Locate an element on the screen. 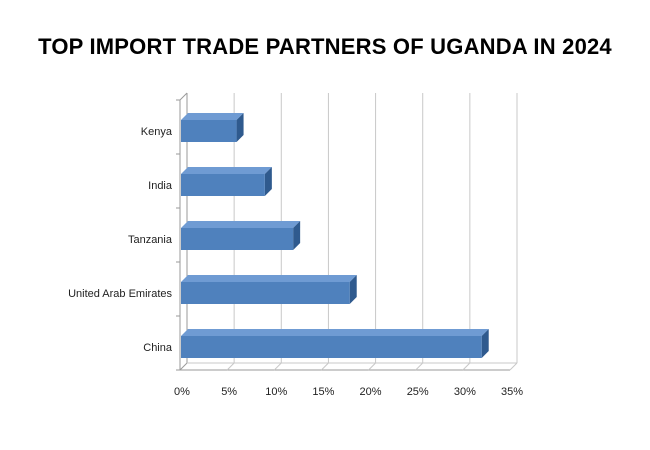 This screenshot has height=450, width=650. category-label: China is located at coordinates (158, 348).